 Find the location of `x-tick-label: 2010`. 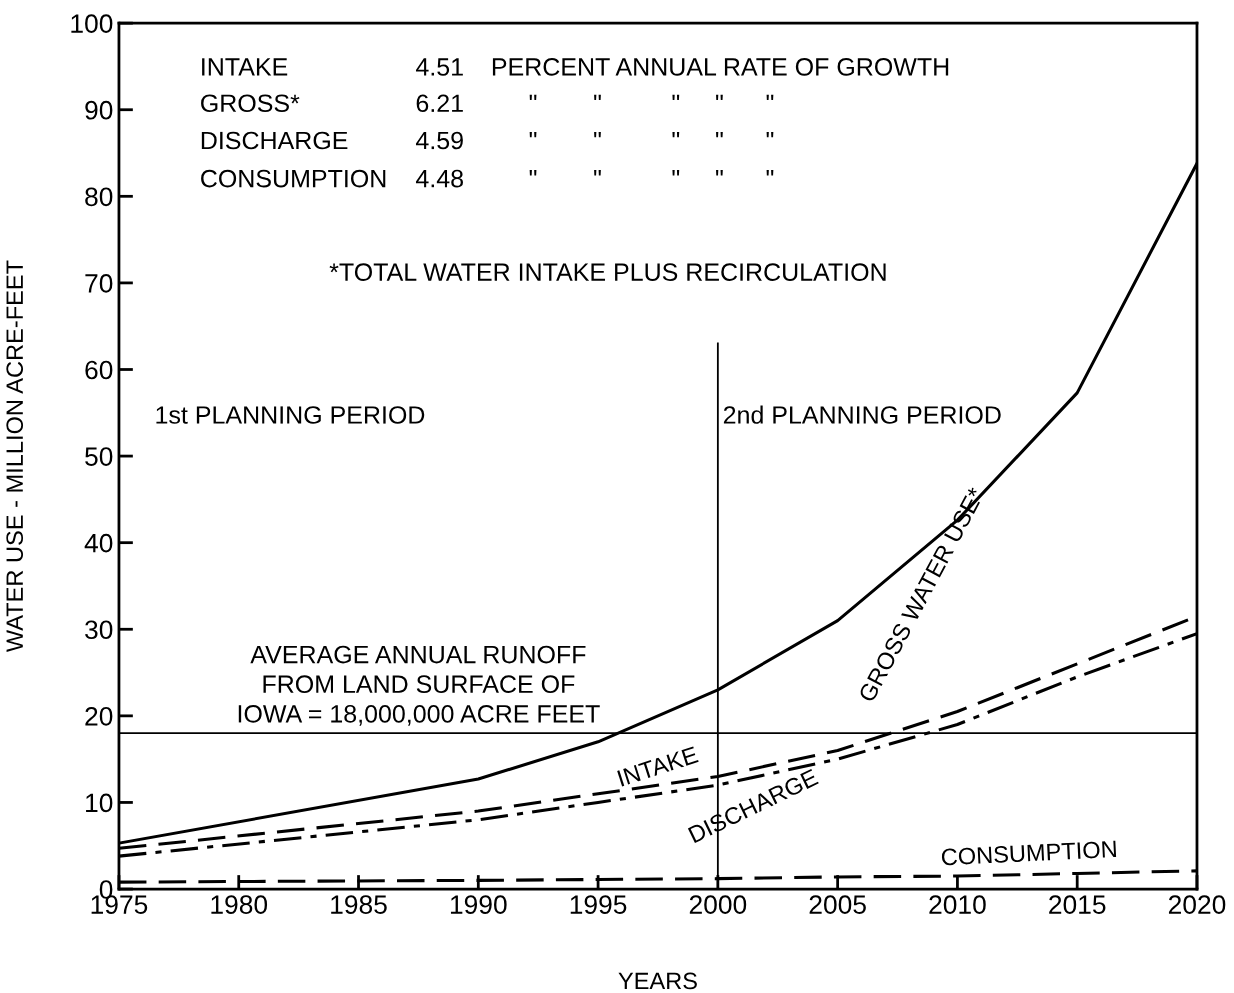

x-tick-label: 2010 is located at coordinates (957, 904).